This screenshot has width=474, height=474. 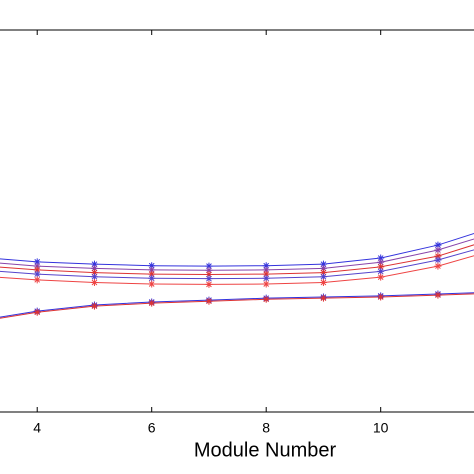 What do you see at coordinates (265, 450) in the screenshot?
I see `x-axis-label: Module Number` at bounding box center [265, 450].